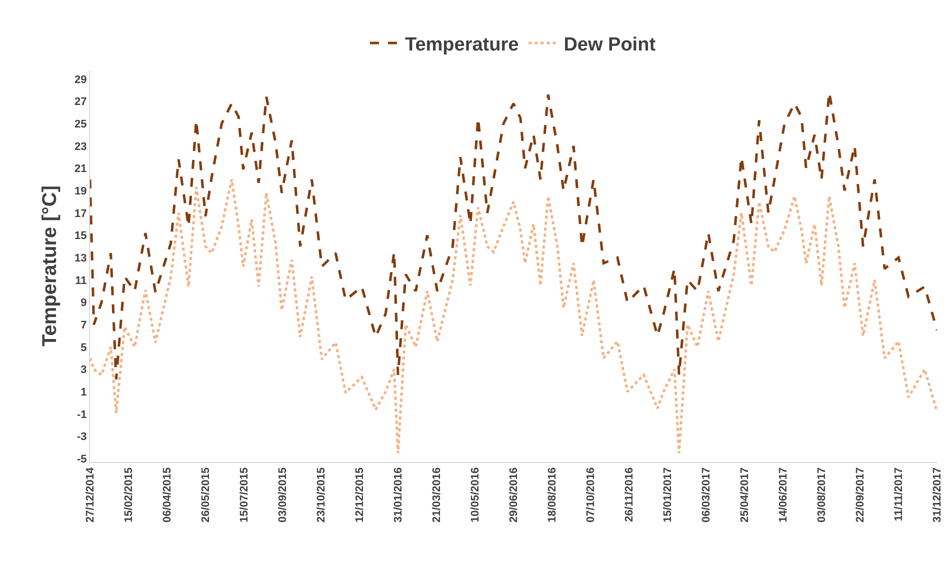  Describe the element at coordinates (899, 494) in the screenshot. I see `x-tick-label: 11/11/2017` at that location.